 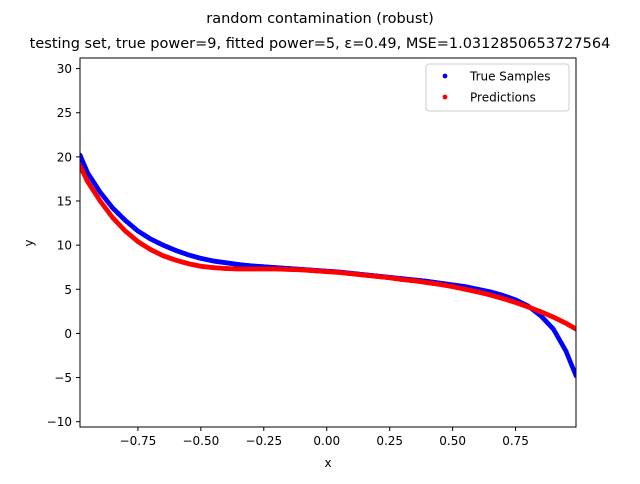 I want to click on y-tick-label: −10, so click(x=59, y=422).